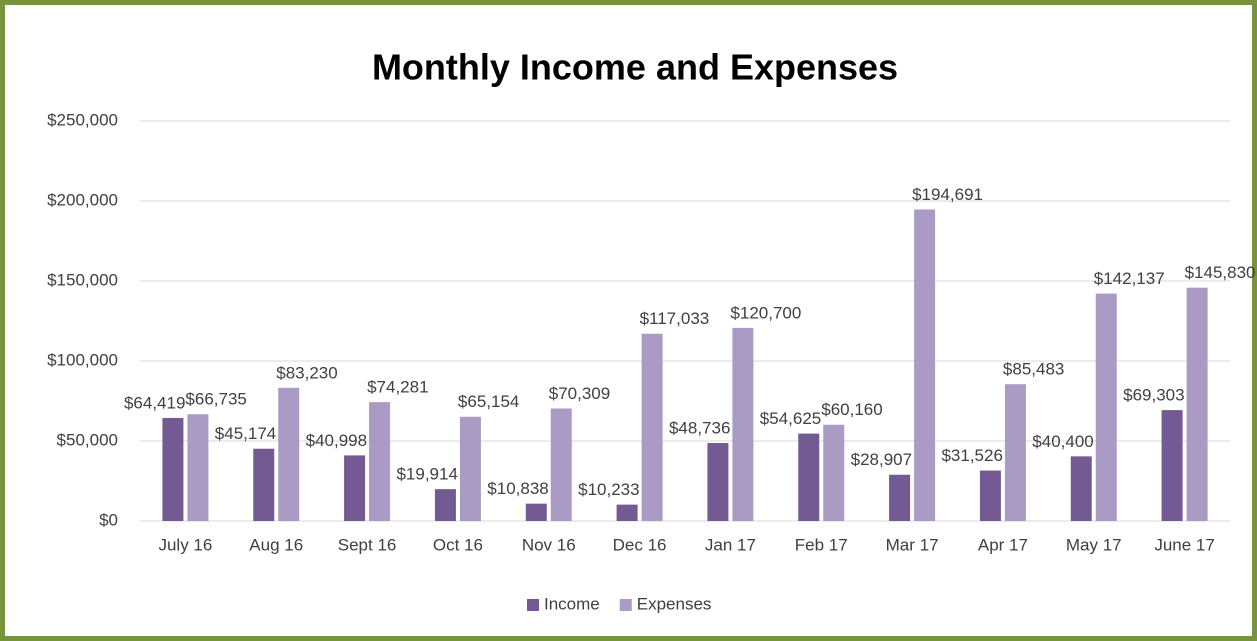 The width and height of the screenshot is (1257, 641). I want to click on data-label: $70,309, so click(579, 393).